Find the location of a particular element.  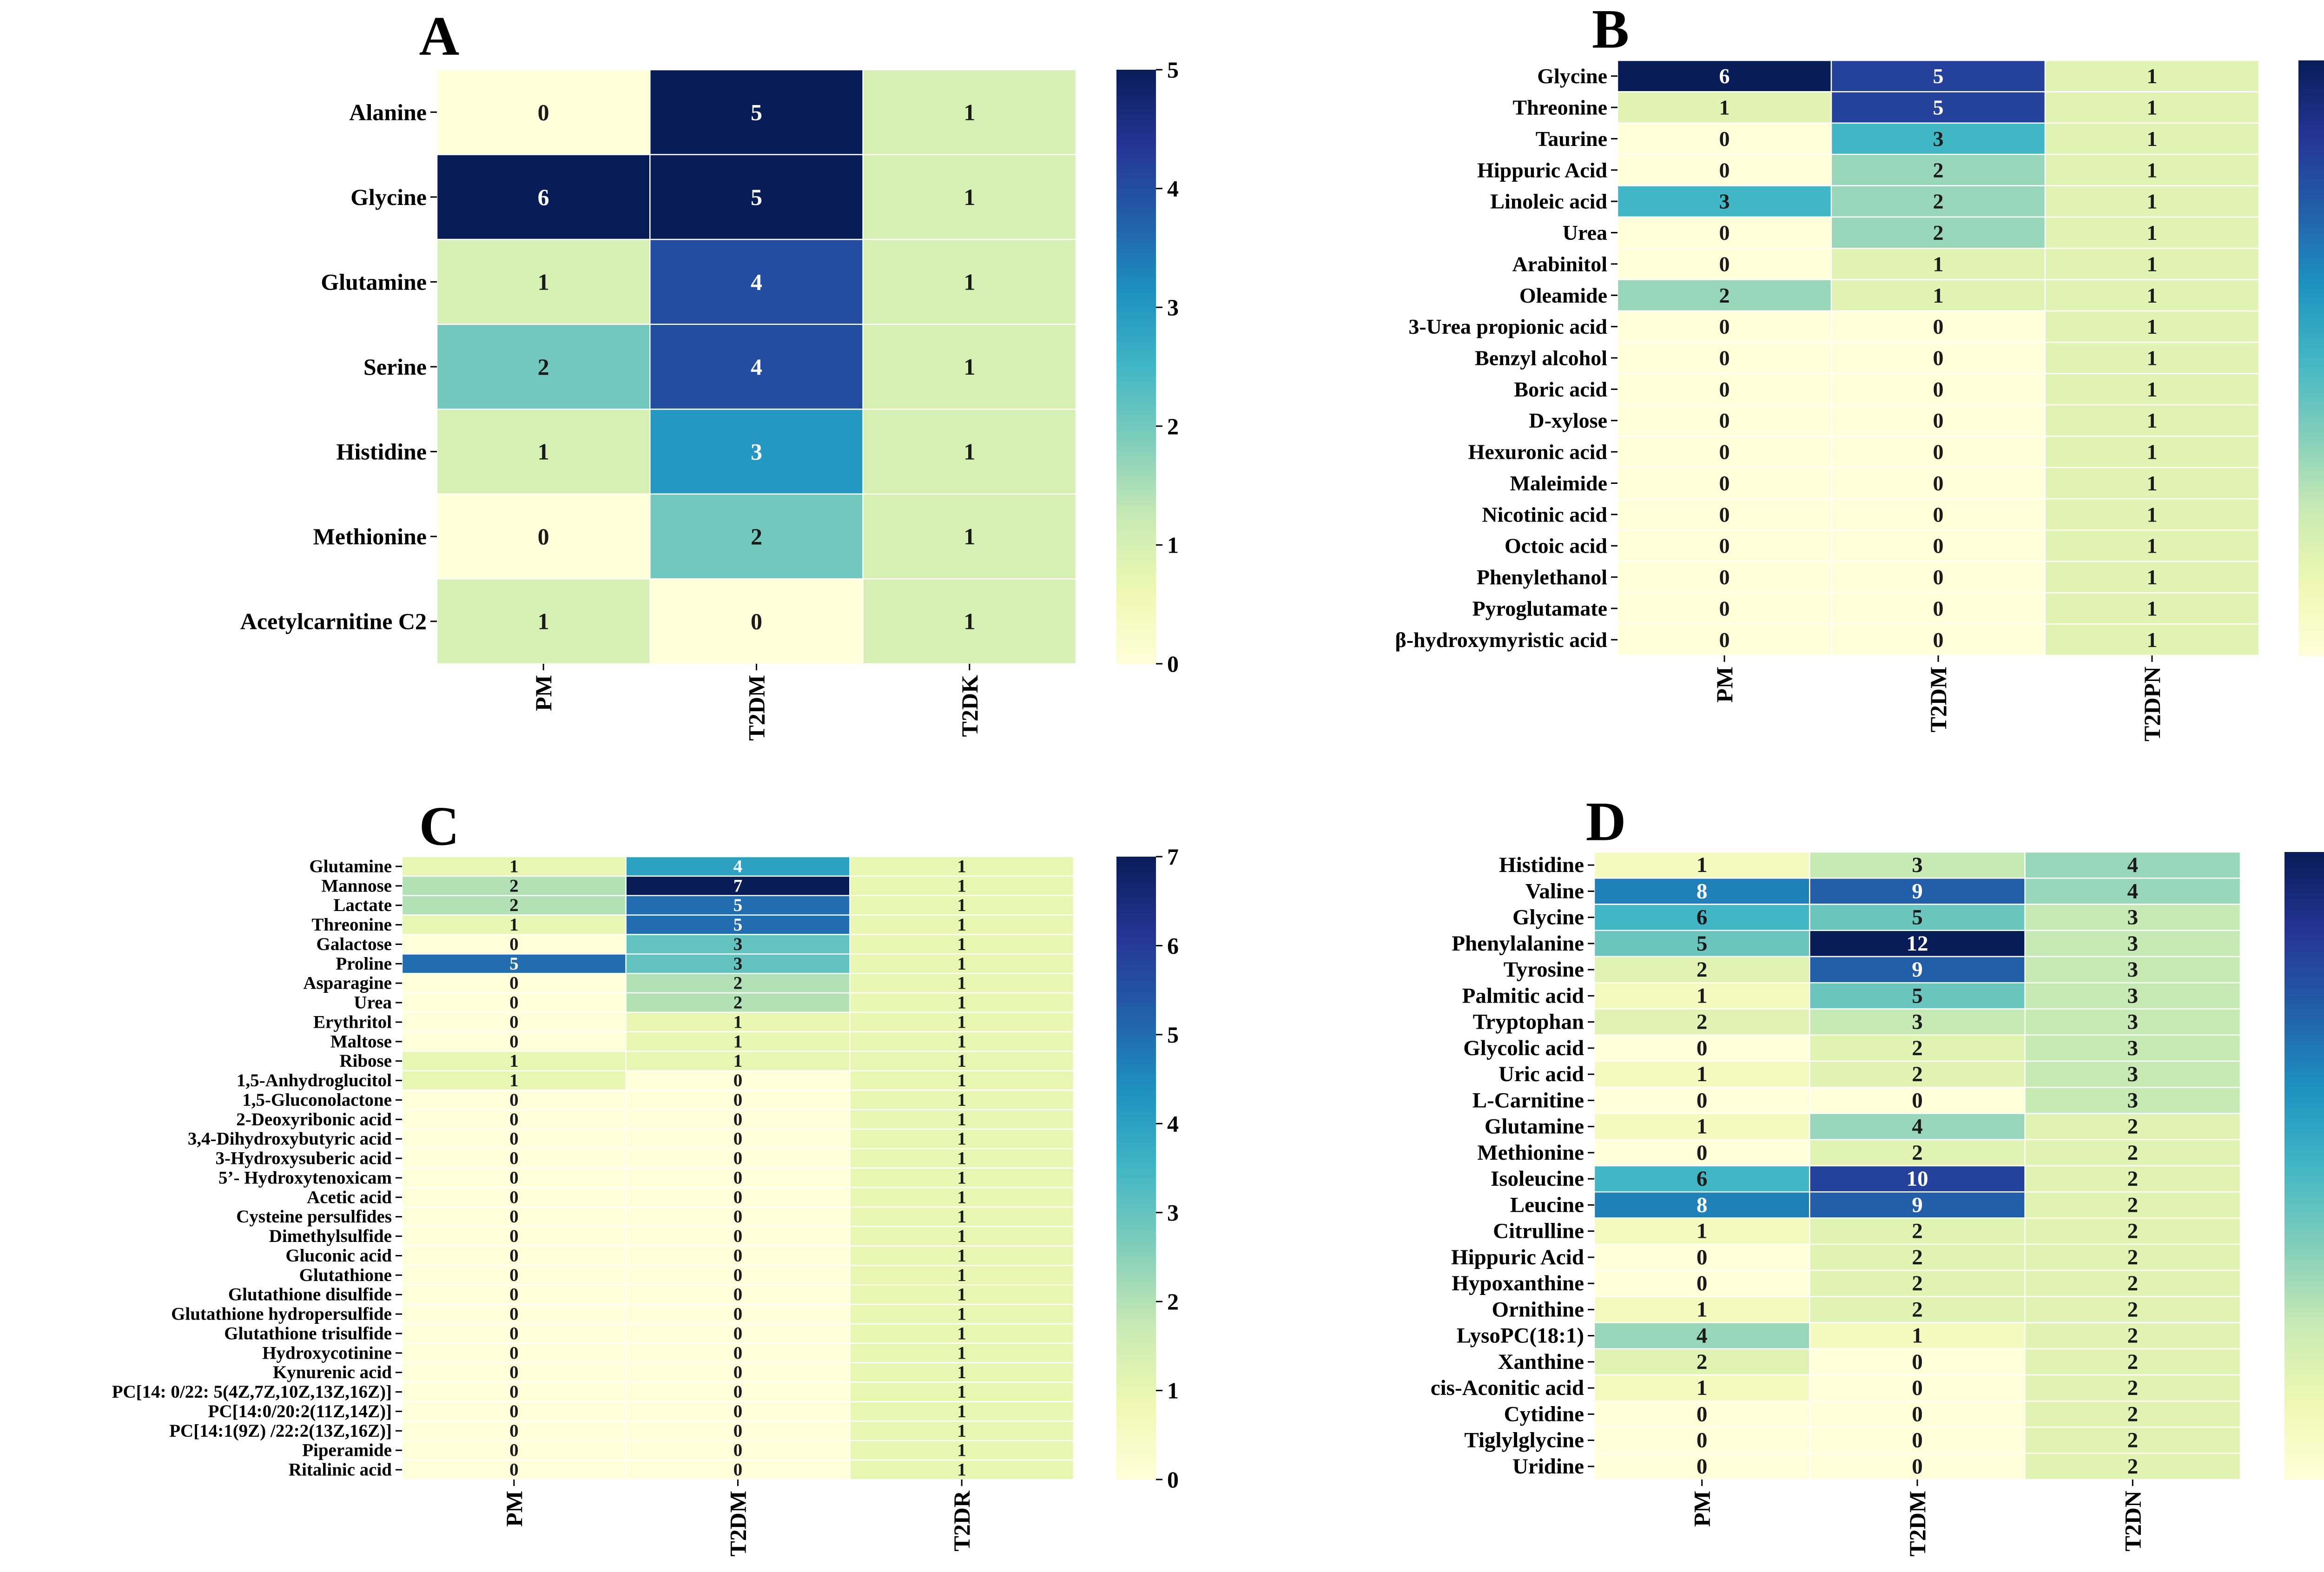

panel-c-value-3-hydroxysuberic-acid-t2dr: 1 is located at coordinates (961, 1159).